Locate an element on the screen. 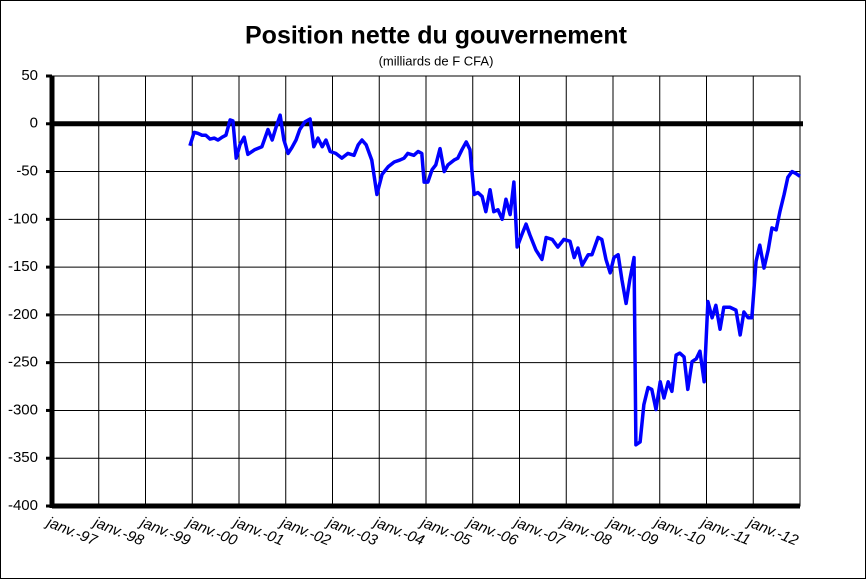  y-tick-label: 50 is located at coordinates (29, 75).